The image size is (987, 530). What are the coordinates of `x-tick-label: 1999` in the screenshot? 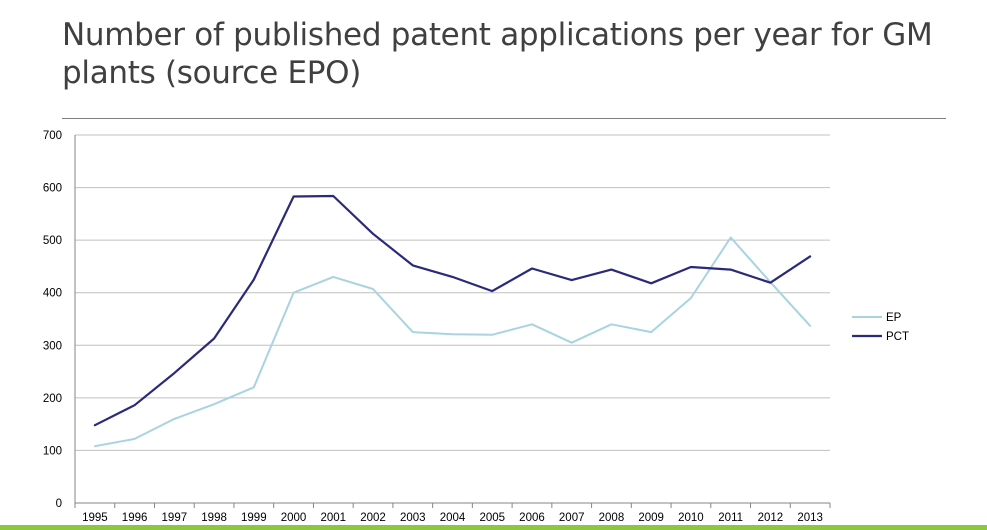 It's located at (254, 518).